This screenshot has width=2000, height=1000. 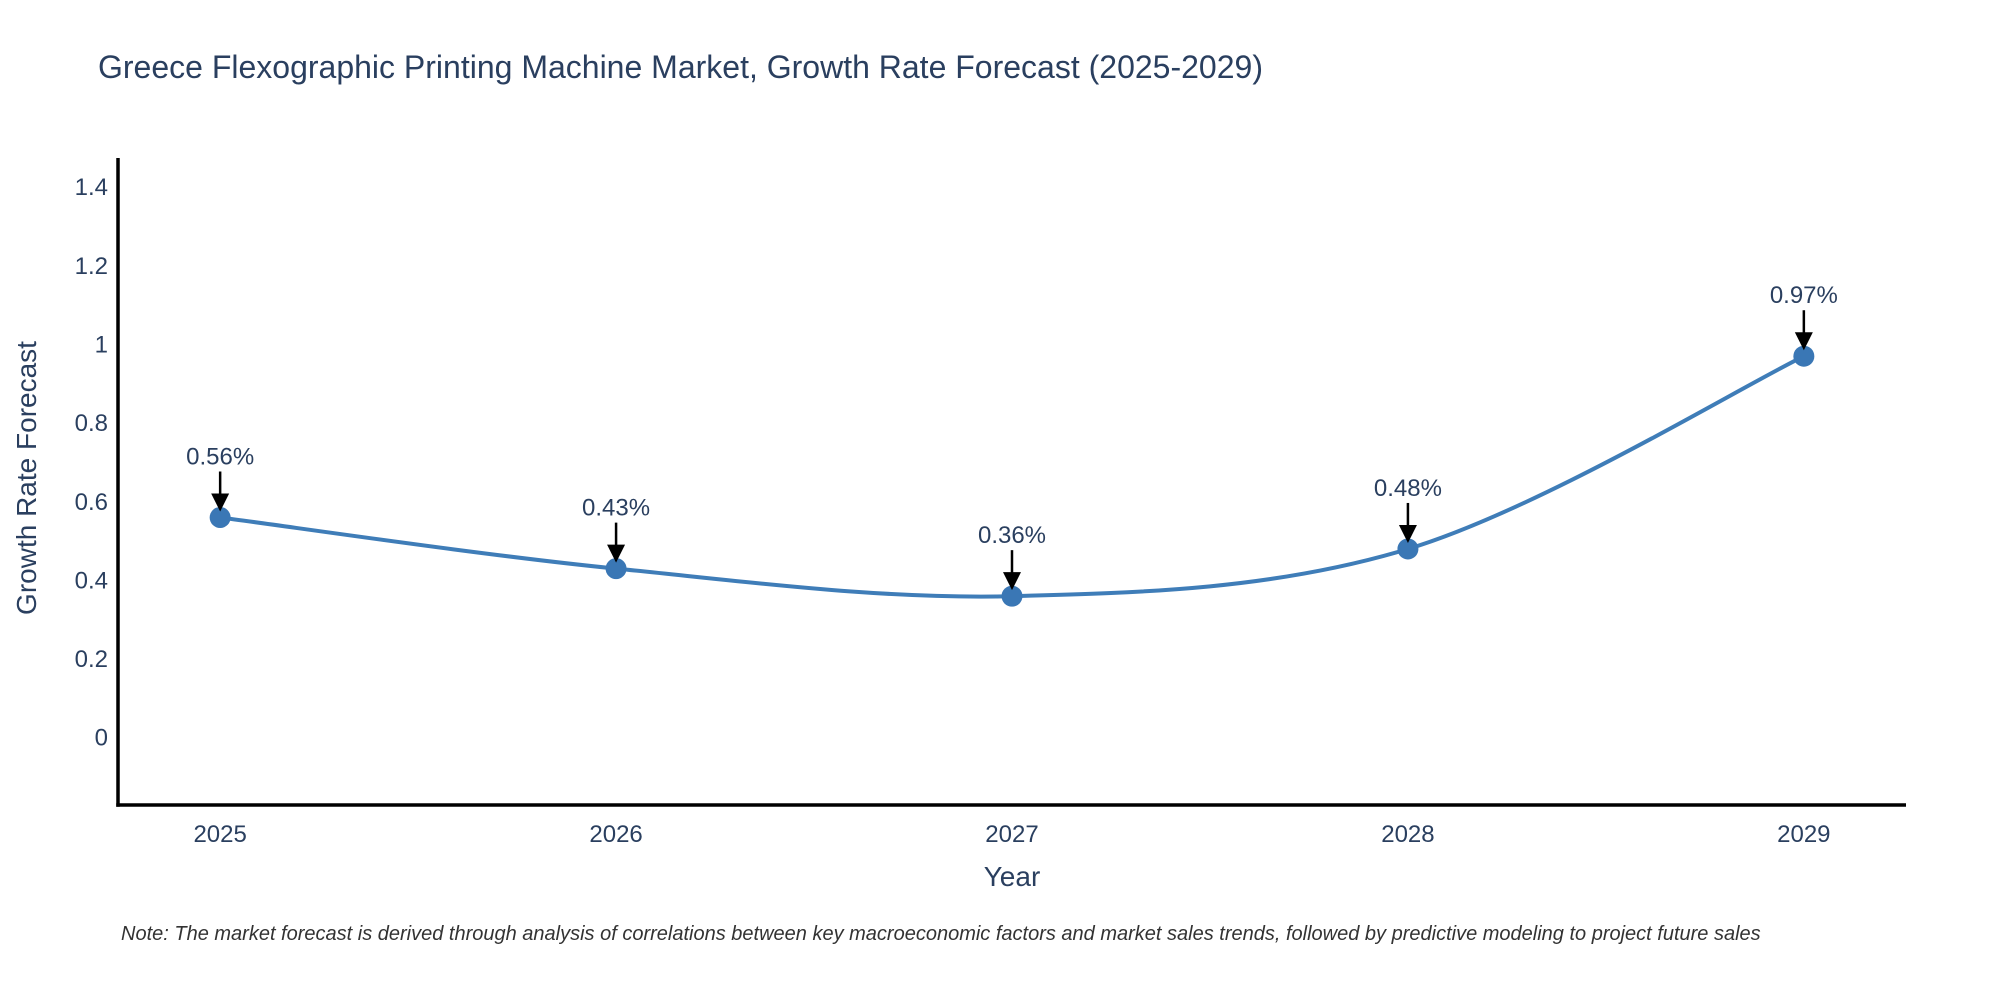 What do you see at coordinates (91, 580) in the screenshot?
I see `y-tick-label: 0.4` at bounding box center [91, 580].